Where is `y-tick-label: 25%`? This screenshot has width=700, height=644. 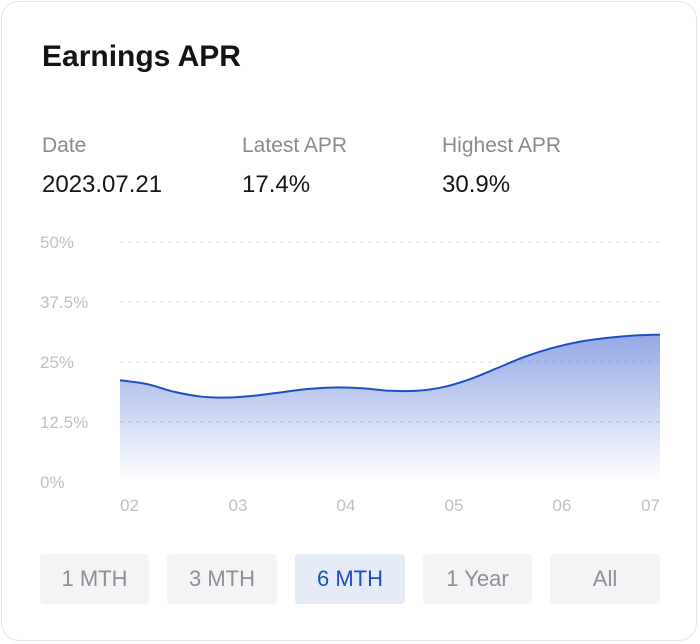
y-tick-label: 25% is located at coordinates (57, 362).